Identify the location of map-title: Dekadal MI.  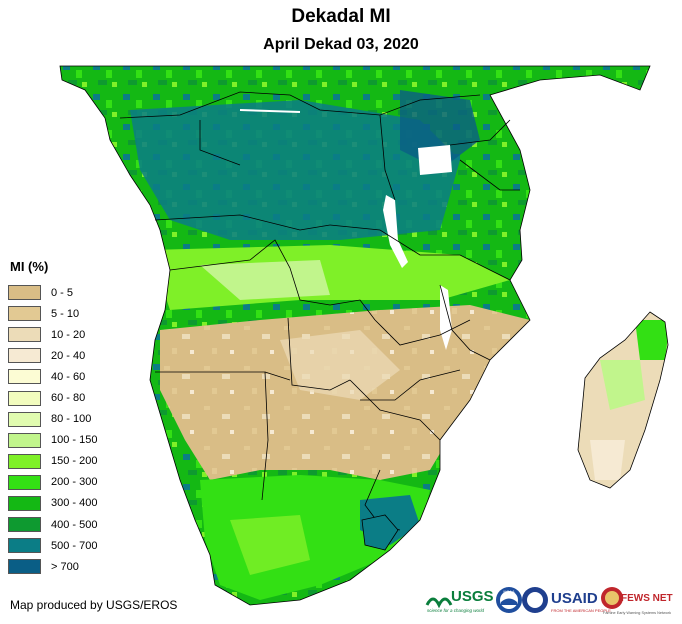
(341, 16).